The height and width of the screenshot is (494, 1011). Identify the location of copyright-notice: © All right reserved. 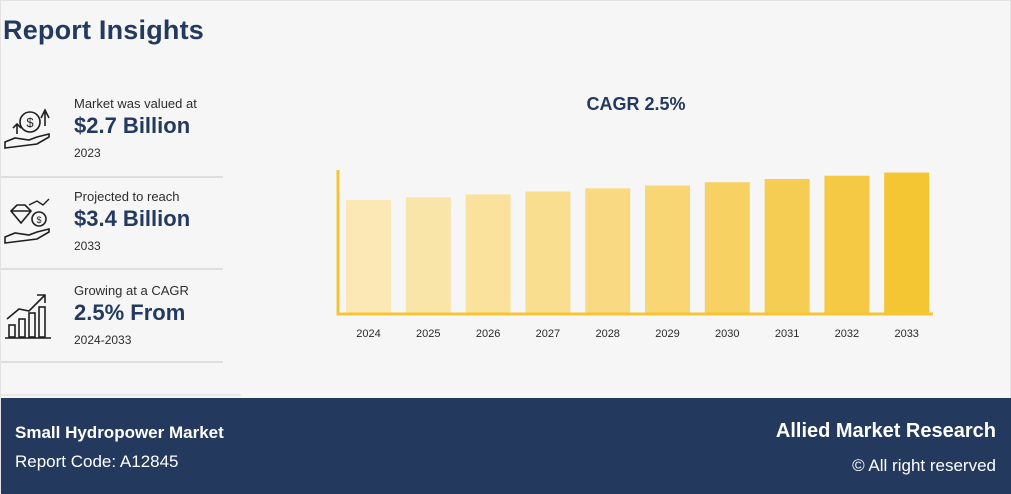
(924, 465).